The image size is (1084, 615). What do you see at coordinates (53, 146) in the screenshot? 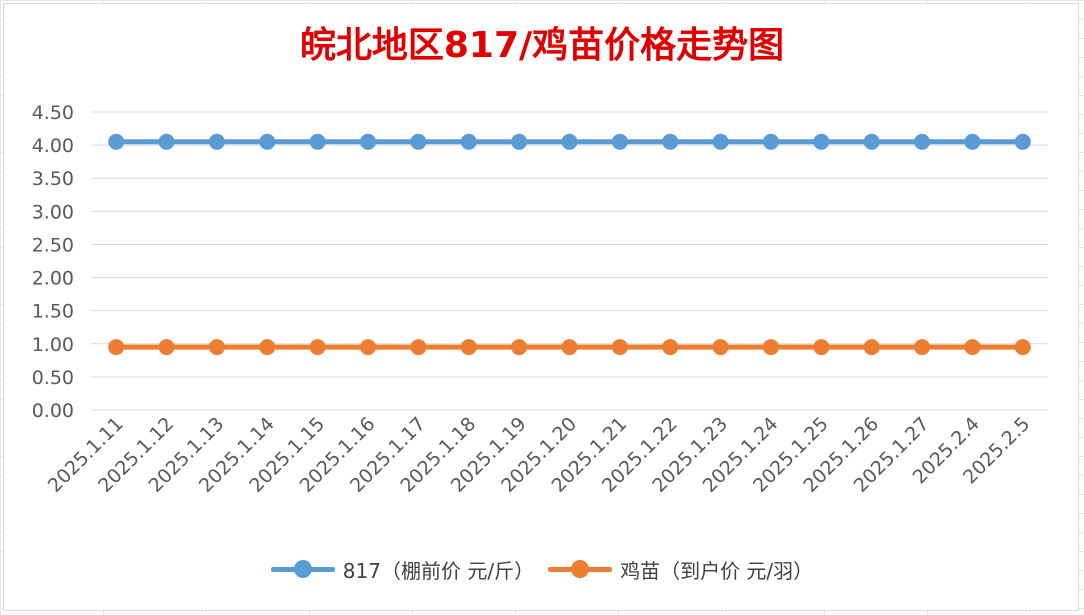
I see `y-tick-label: 4.00` at bounding box center [53, 146].